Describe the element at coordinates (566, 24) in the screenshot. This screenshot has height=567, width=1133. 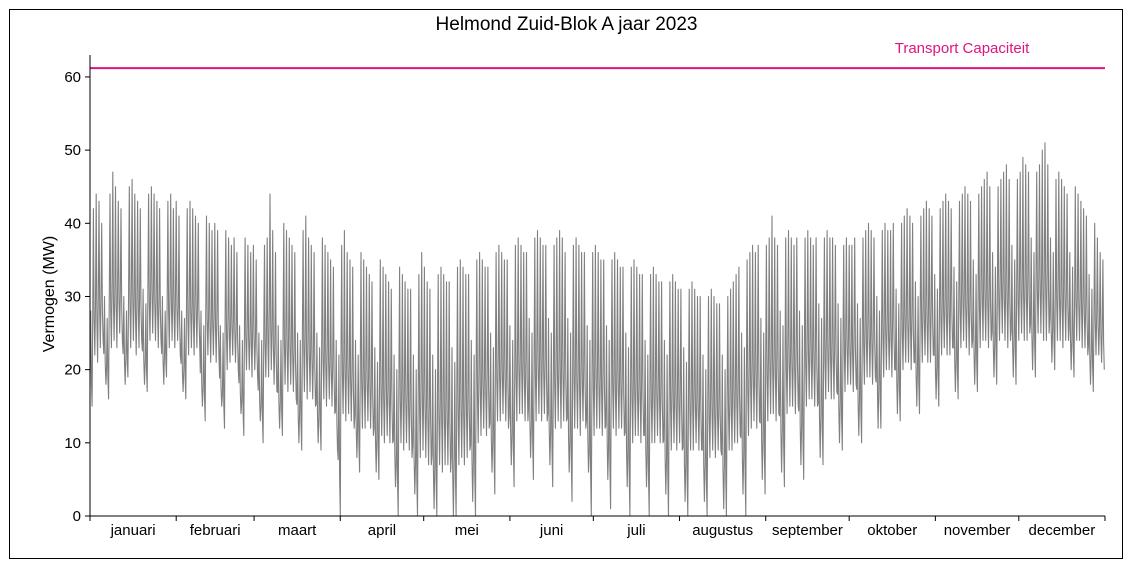
I see `chart-title: Helmond Zuid-Blok A jaar 2023` at that location.